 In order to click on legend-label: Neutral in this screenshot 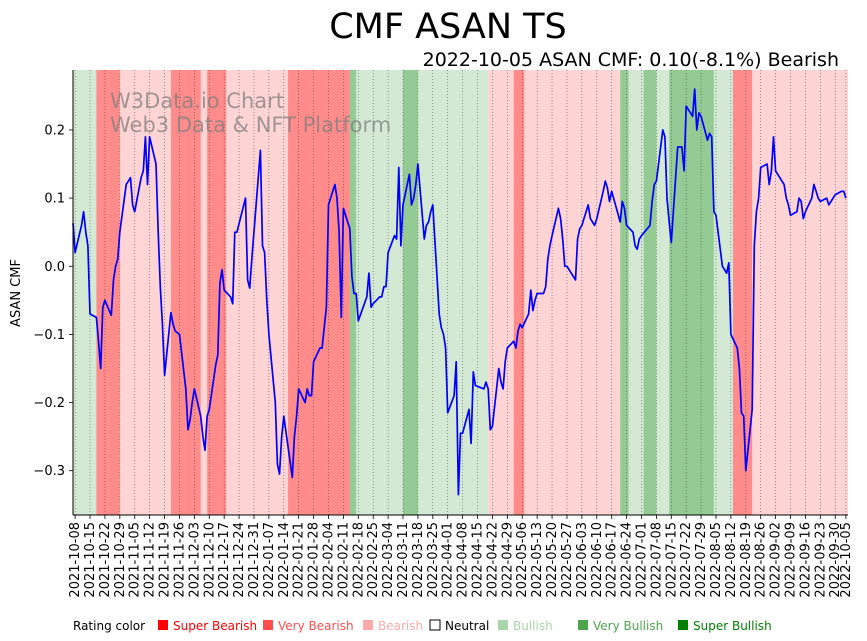, I will do `click(467, 626)`.